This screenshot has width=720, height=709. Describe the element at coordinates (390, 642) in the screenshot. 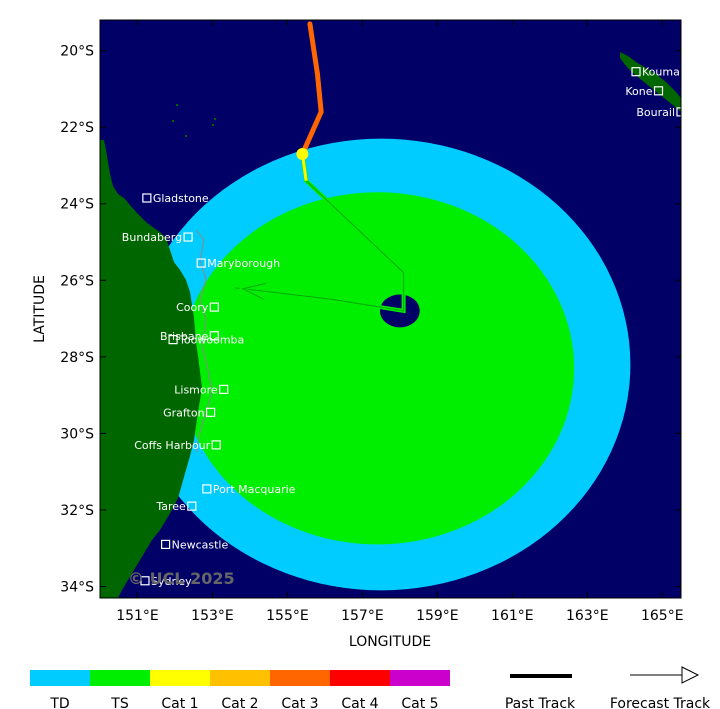

I see `x-axis-label: LONGITUDE` at that location.